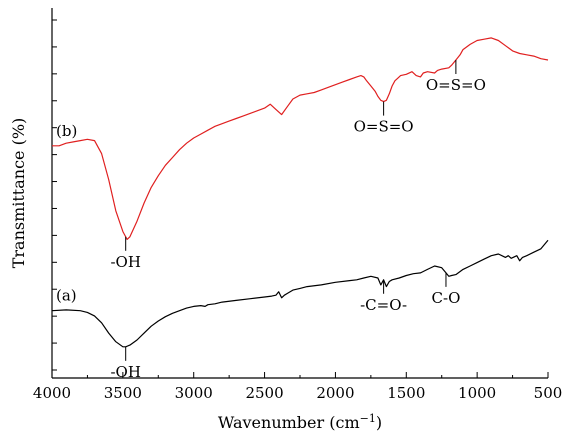 The width and height of the screenshot is (562, 438). I want to click on x-axis-title-sup: −1, so click(368, 418).